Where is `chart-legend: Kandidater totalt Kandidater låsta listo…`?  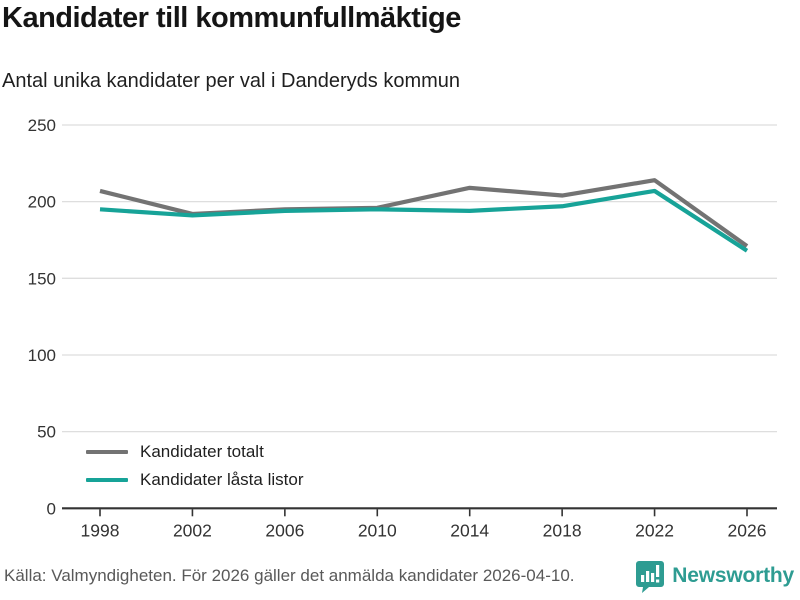
chart-legend: Kandidater totalt Kandidater låsta listo… is located at coordinates (194, 466).